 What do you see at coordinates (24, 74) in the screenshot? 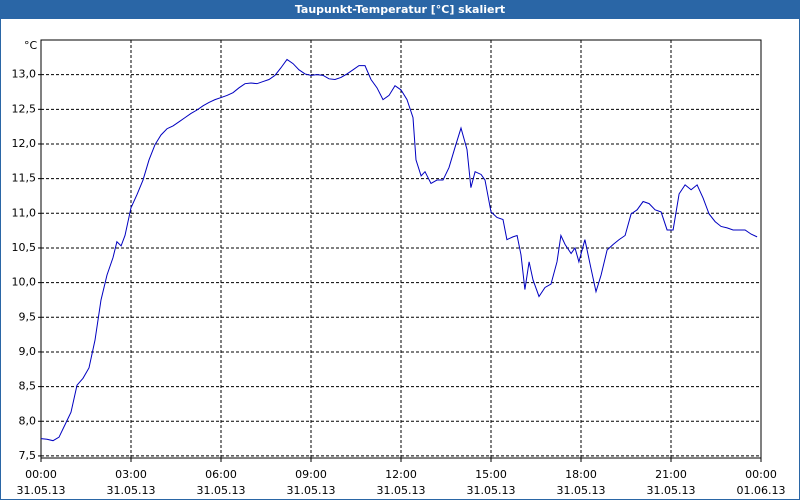
I see `y-tick-label: 13,0` at bounding box center [24, 74].